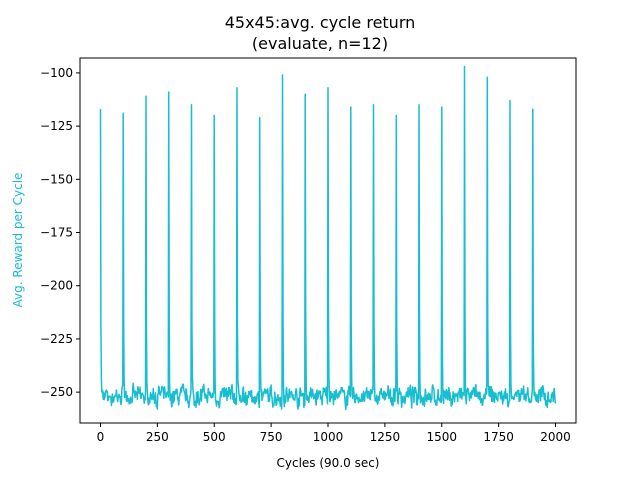 The width and height of the screenshot is (640, 480). Describe the element at coordinates (555, 437) in the screenshot. I see `x-tick-label: 2000` at that location.